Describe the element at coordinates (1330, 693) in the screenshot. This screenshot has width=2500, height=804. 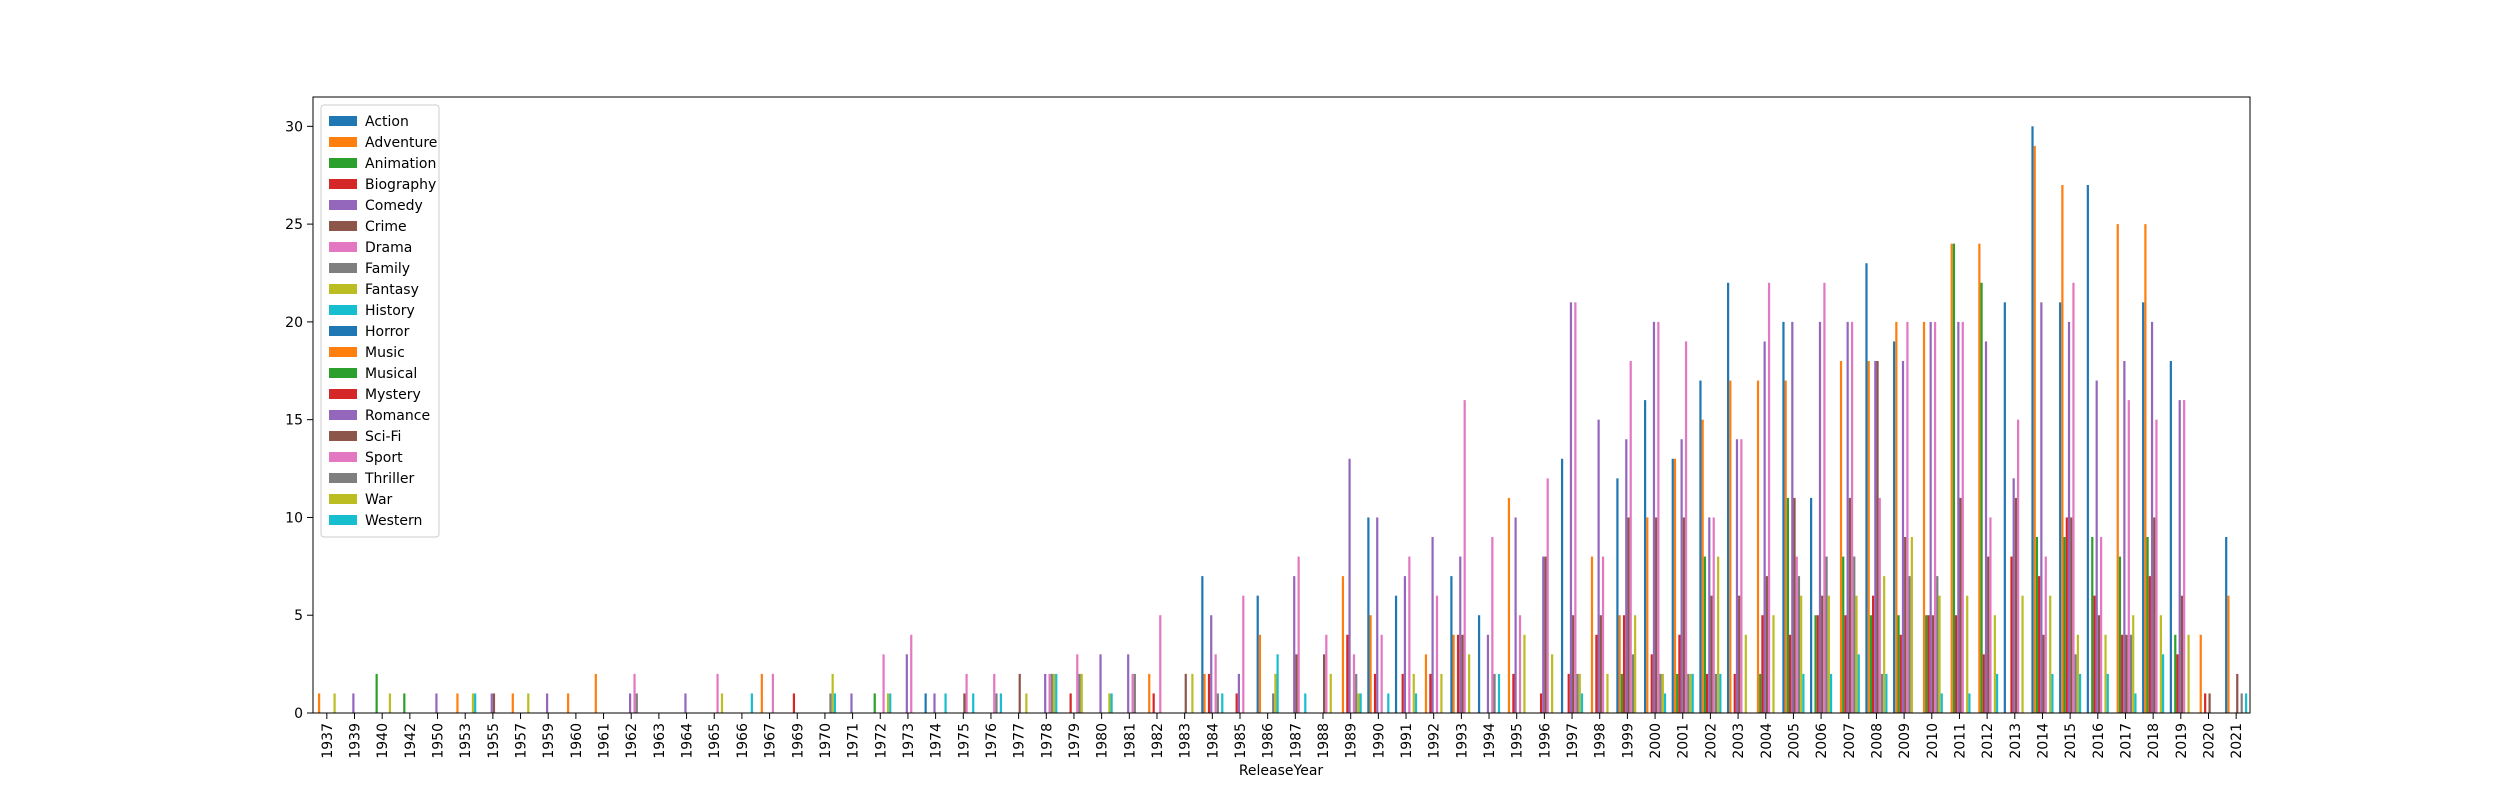
I see `bar-fantasy-1988` at that location.